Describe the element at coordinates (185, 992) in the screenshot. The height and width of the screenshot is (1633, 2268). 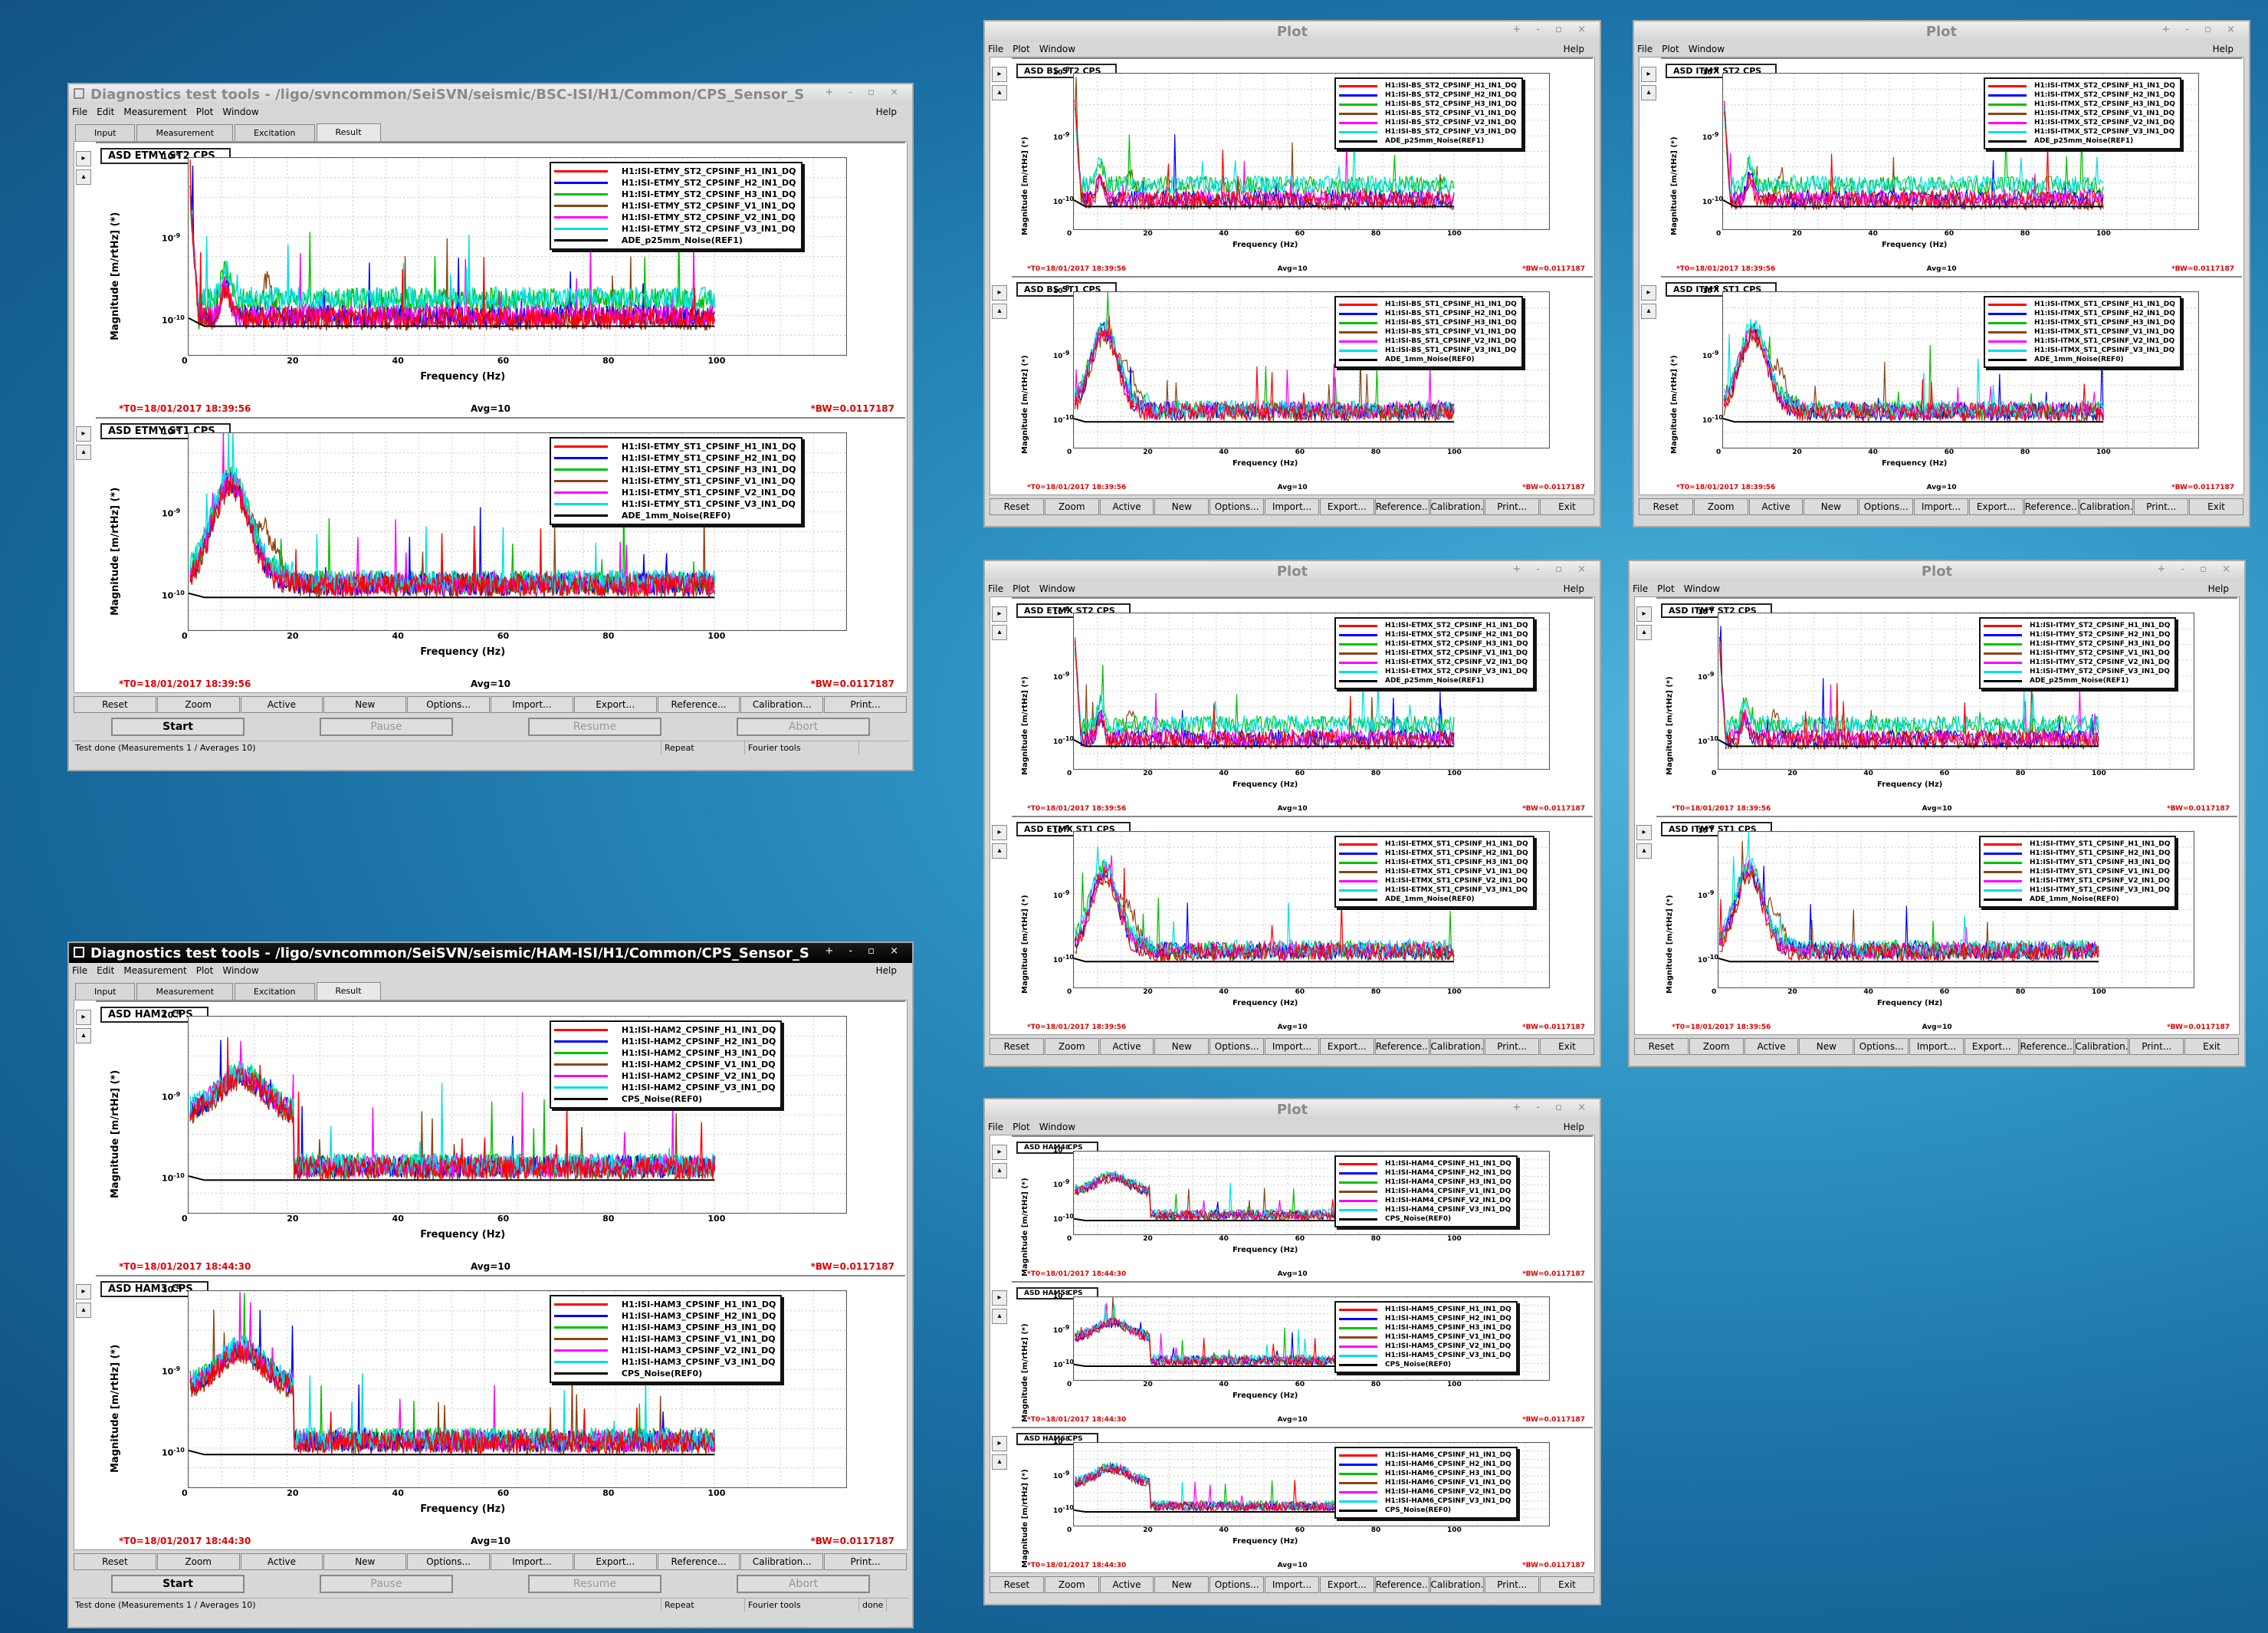
I see `tab-measurement: Measurement` at that location.